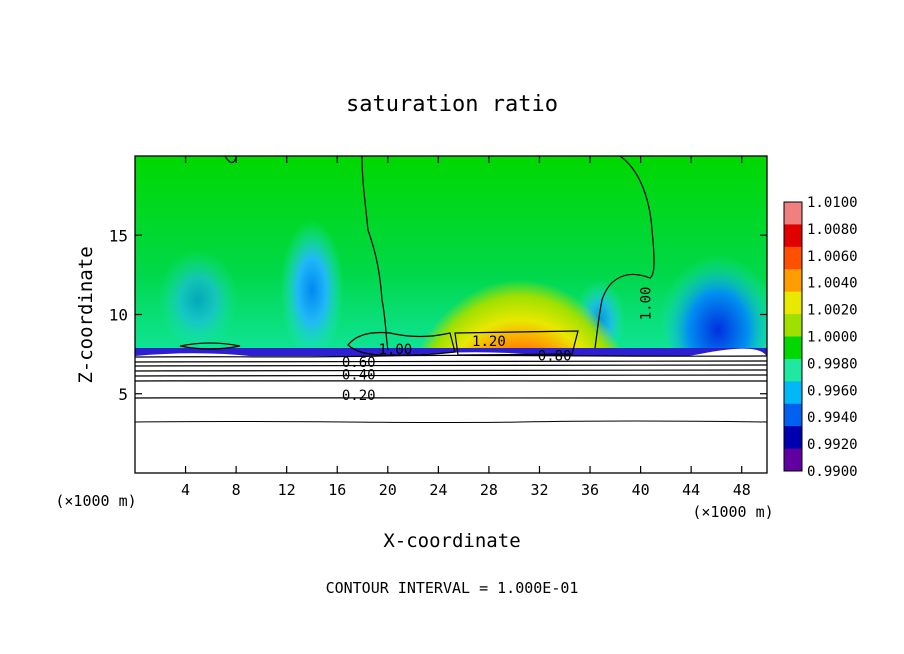 Image resolution: width=904 pixels, height=654 pixels. What do you see at coordinates (832, 391) in the screenshot?
I see `colorbar-label: 0.9960` at bounding box center [832, 391].